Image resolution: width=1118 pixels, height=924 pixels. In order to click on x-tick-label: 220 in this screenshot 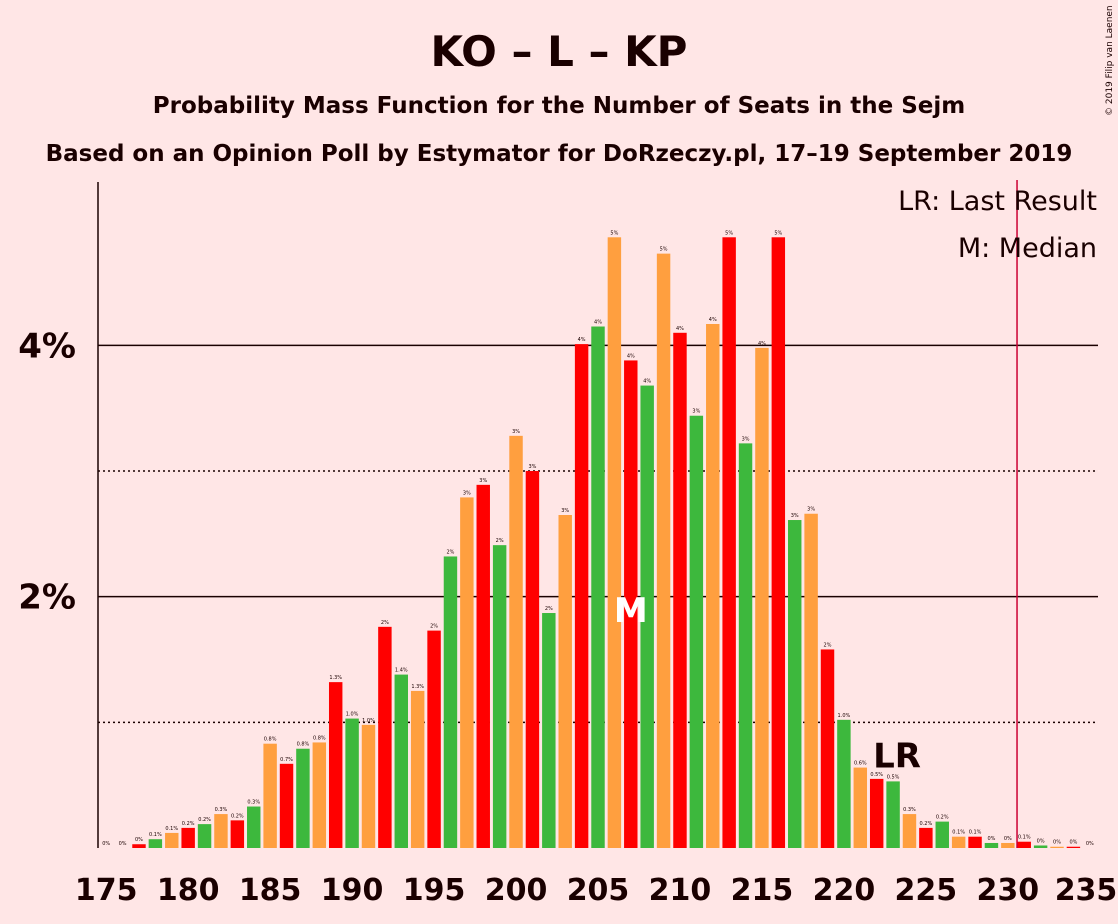, I will do `click(844, 890)`.